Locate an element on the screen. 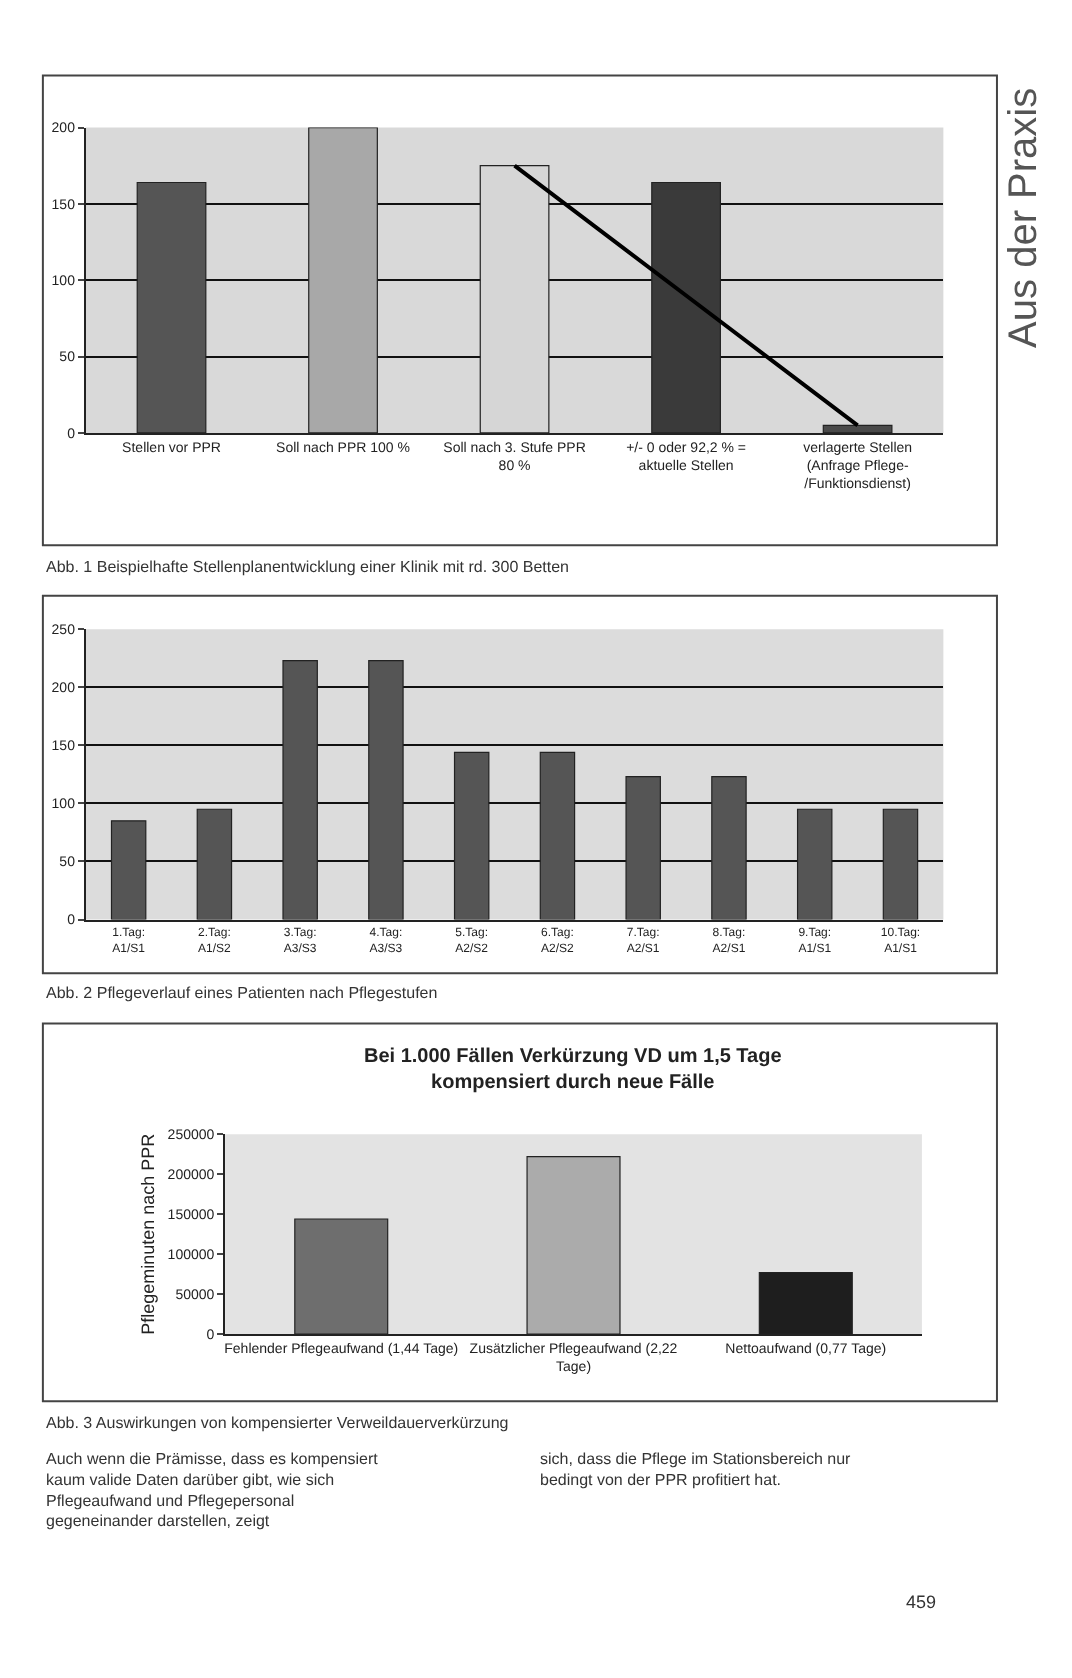  caption: Abb. 2 Pflegeverlauf eines Patienten nach Pflegestufen is located at coordinates (242, 993).